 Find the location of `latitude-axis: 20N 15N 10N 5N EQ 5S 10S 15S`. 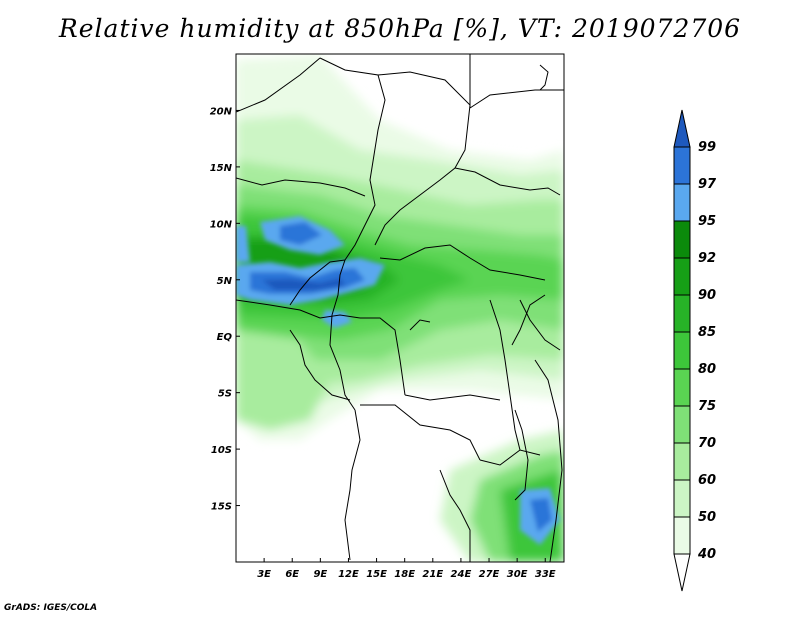

latitude-axis: 20N 15N 10N 5N EQ 5S 10S 15S is located at coordinates (225, 309).